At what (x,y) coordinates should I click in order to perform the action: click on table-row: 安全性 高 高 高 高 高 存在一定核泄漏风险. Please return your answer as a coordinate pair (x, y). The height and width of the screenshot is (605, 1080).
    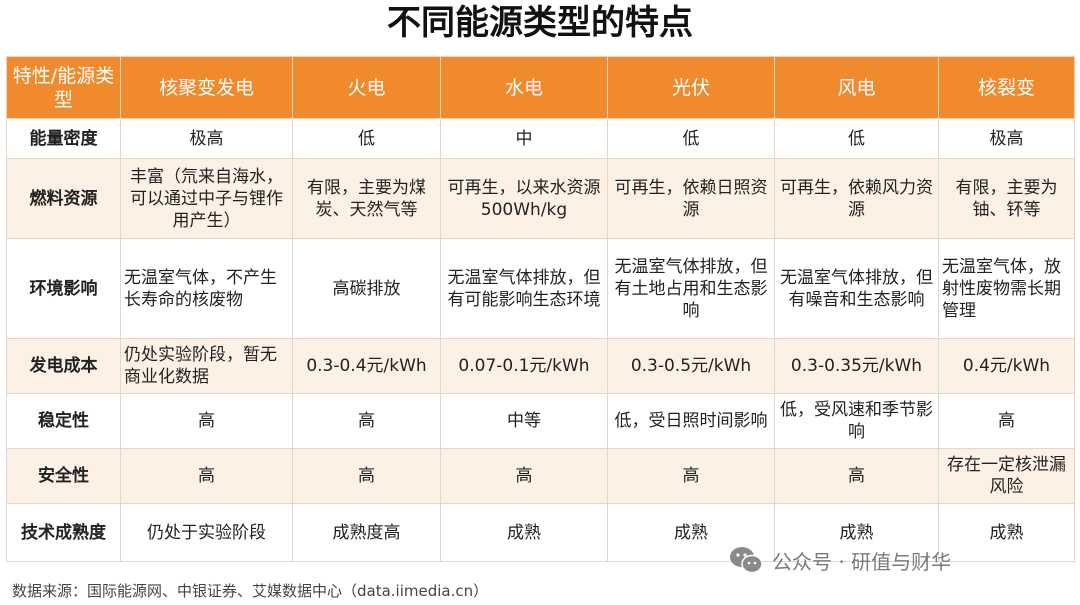
    Looking at the image, I should click on (540, 476).